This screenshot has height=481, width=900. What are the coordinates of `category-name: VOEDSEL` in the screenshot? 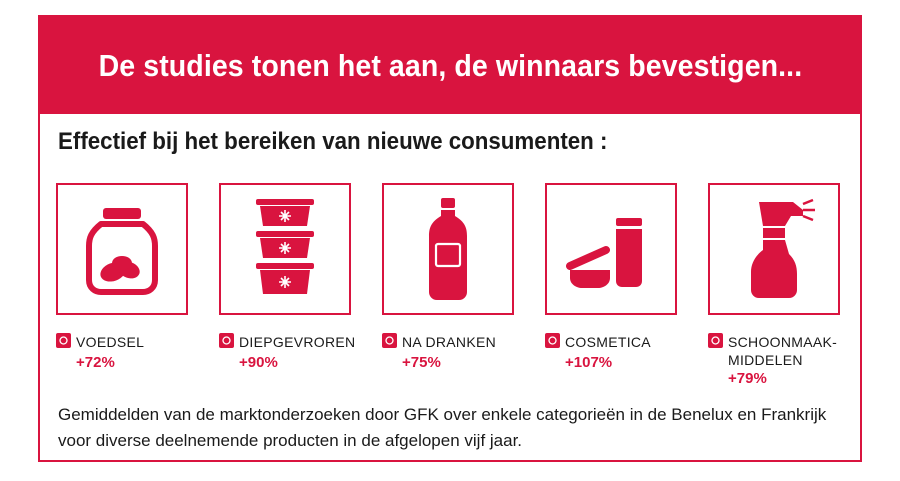 It's located at (110, 342).